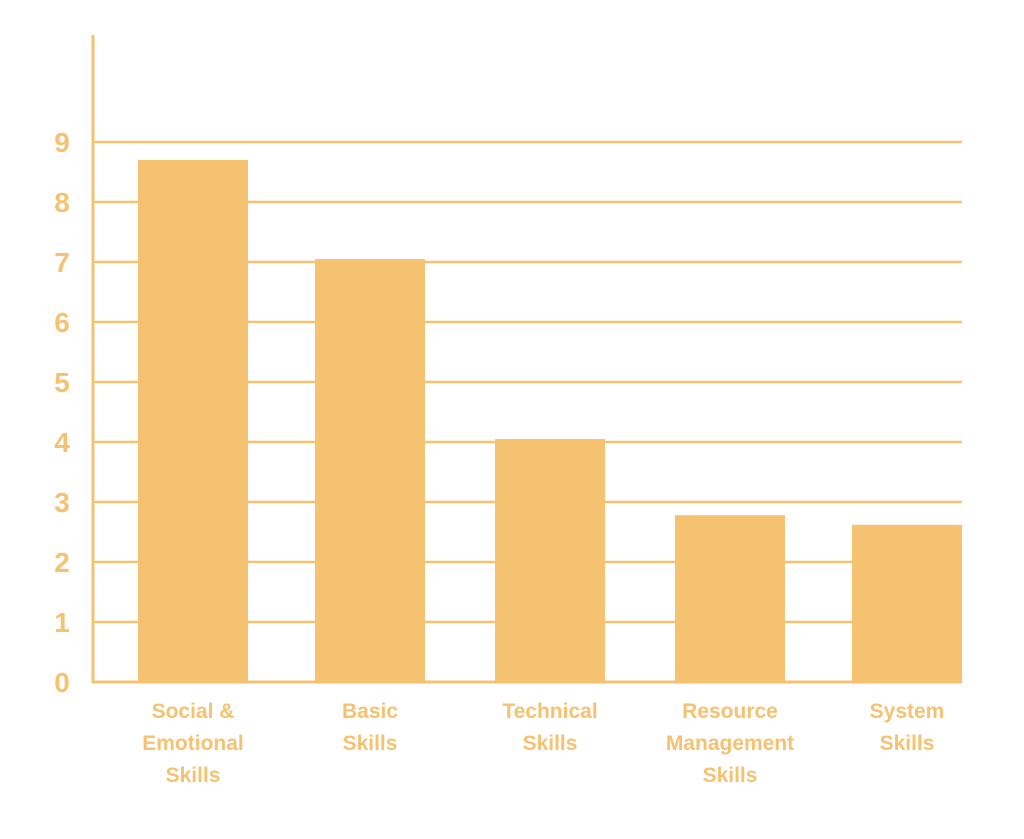 The image size is (1024, 839). What do you see at coordinates (62, 622) in the screenshot?
I see `y-tick-label: 1` at bounding box center [62, 622].